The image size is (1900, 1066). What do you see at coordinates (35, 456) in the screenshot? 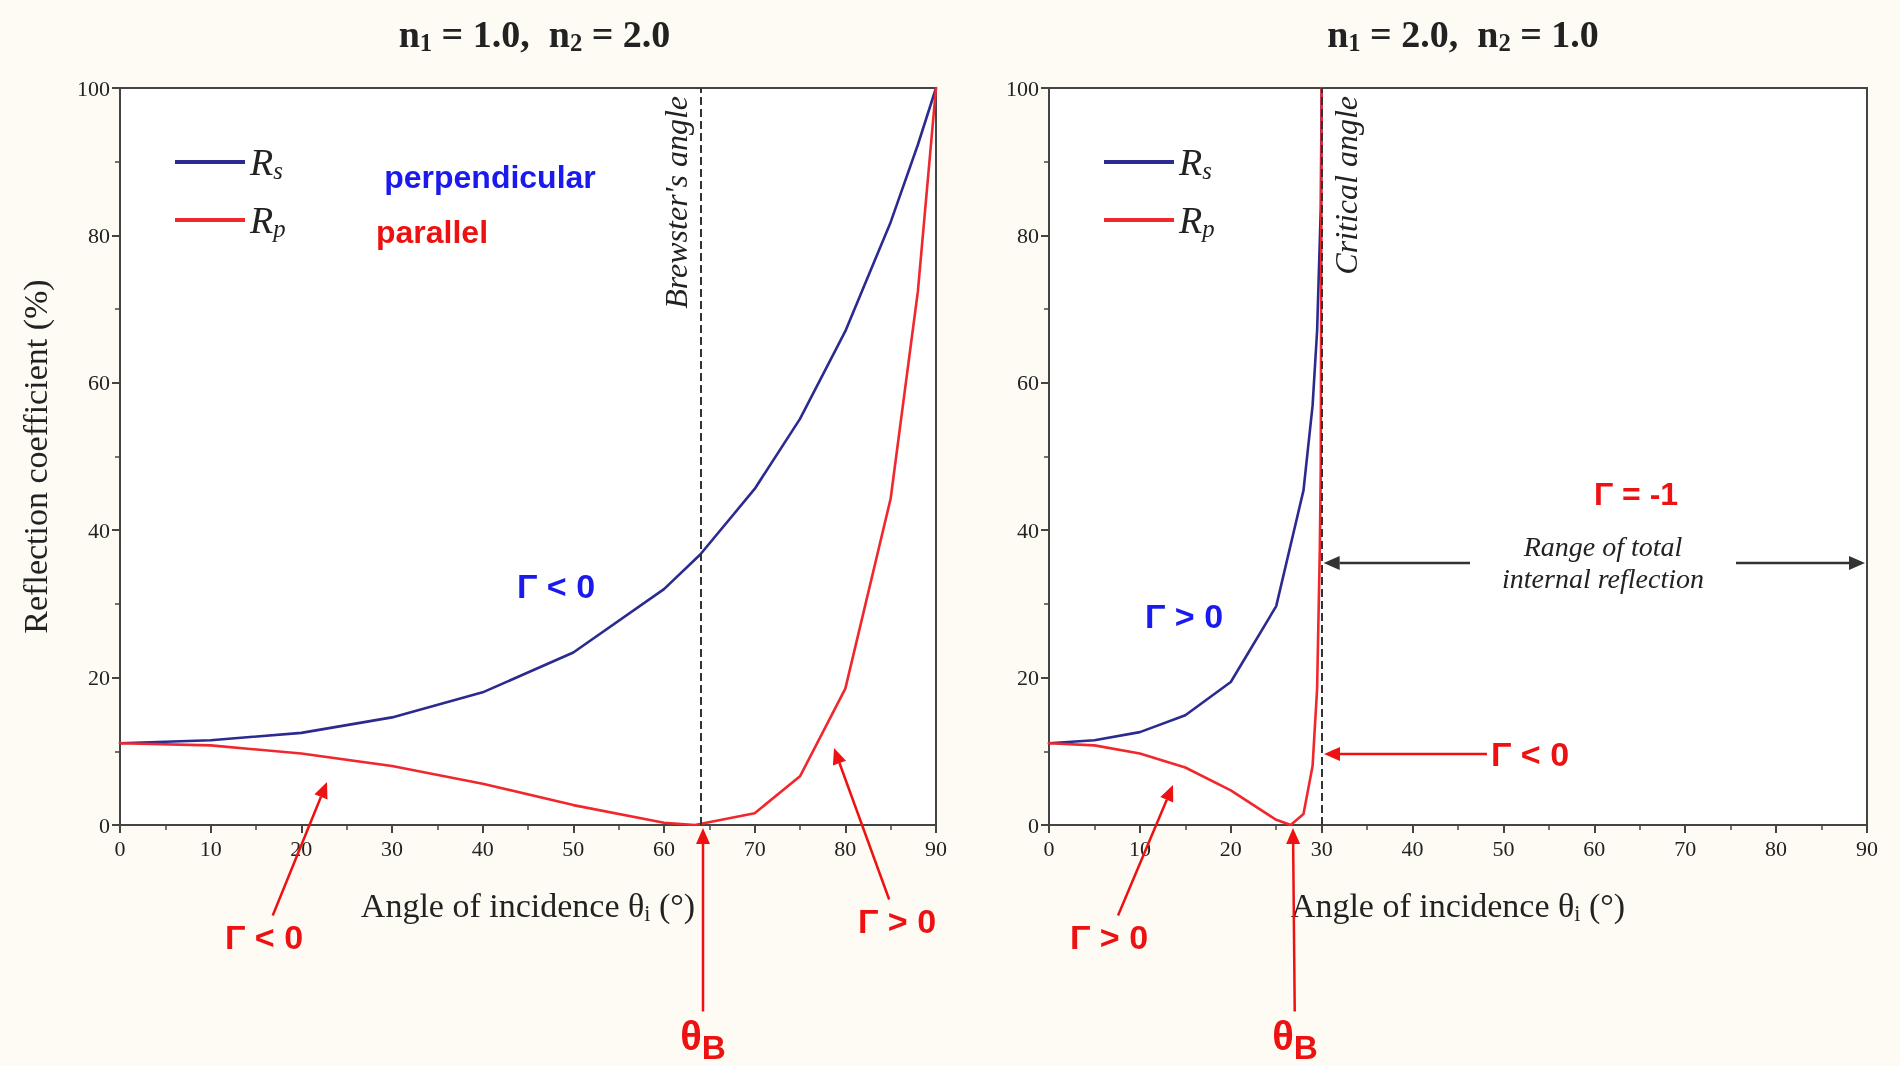
I see `y-axis-title: Reflection coefficient (%)` at bounding box center [35, 456].